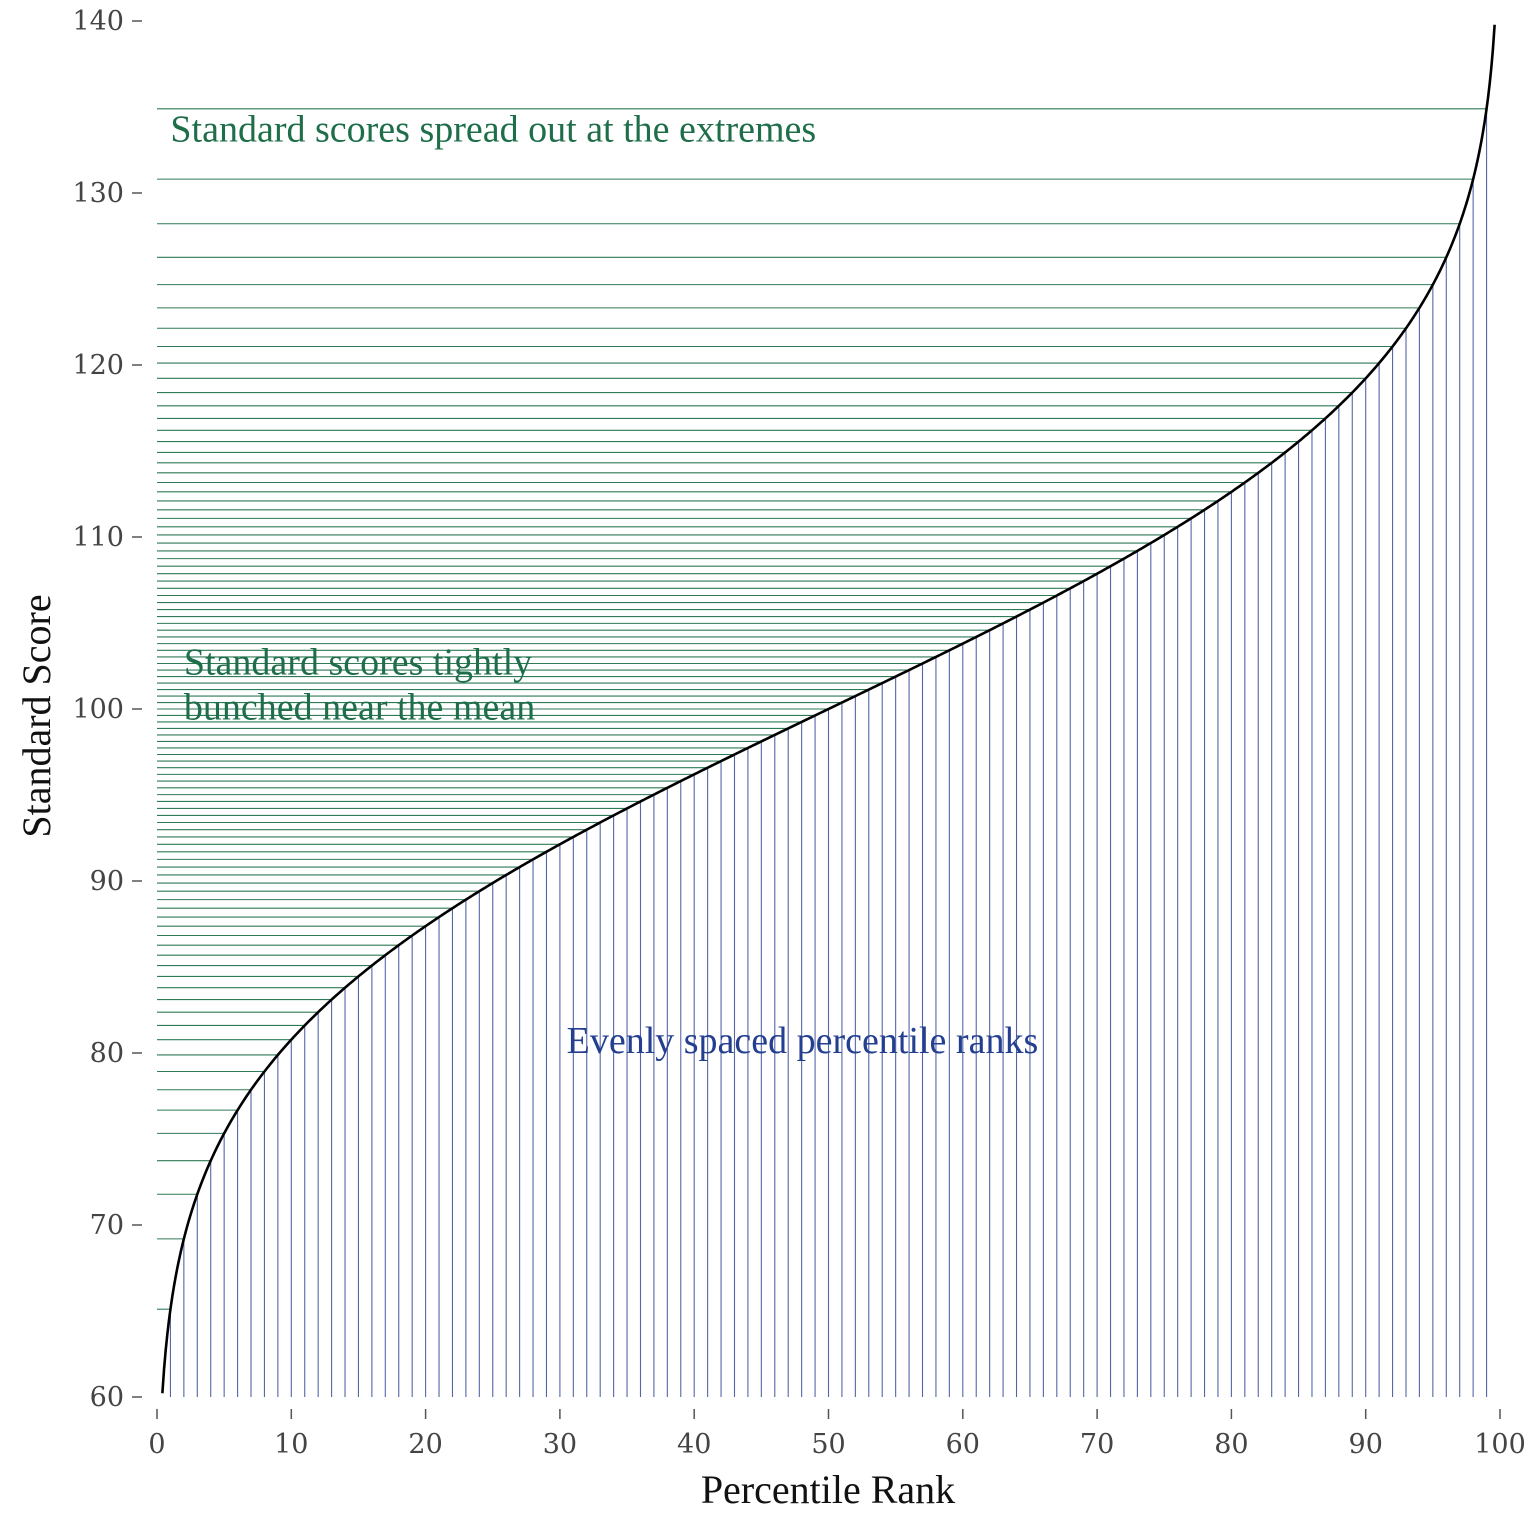 This screenshot has height=1536, width=1536. Describe the element at coordinates (359, 707) in the screenshot. I see `annotation-mean-line2: bunched near the mean` at that location.